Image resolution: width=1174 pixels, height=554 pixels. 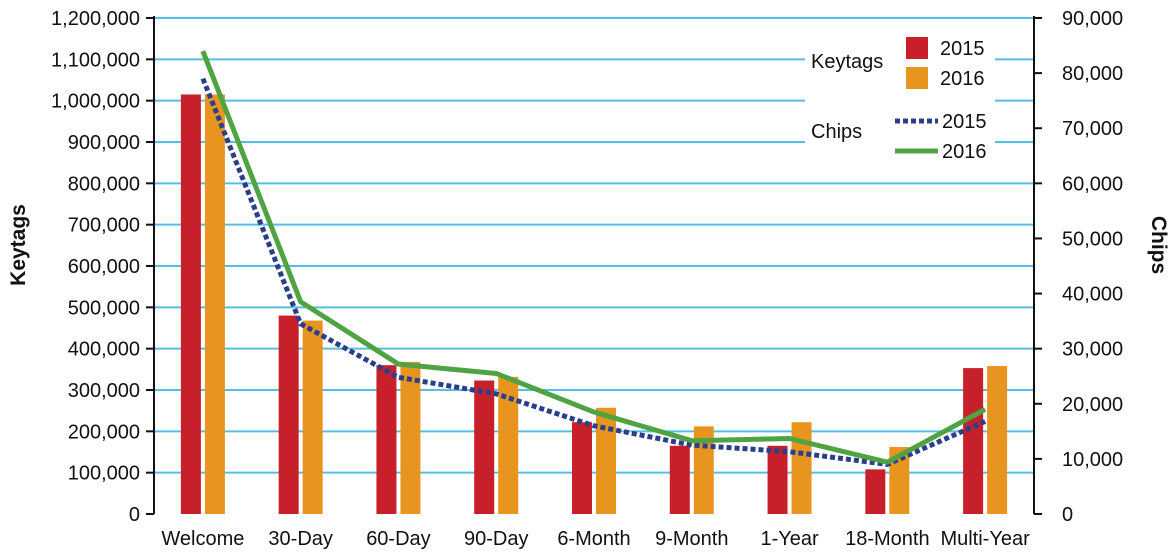 What do you see at coordinates (606, 460) in the screenshot?
I see `bar-2016-6-Month` at bounding box center [606, 460].